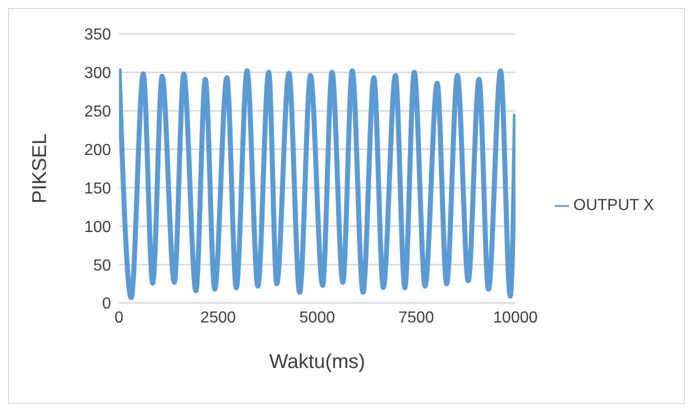  I want to click on y-tick-label: 300, so click(98, 73).